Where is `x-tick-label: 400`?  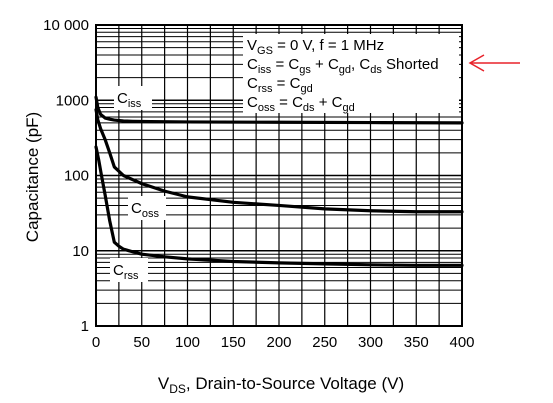
x-tick-label: 400 is located at coordinates (461, 342).